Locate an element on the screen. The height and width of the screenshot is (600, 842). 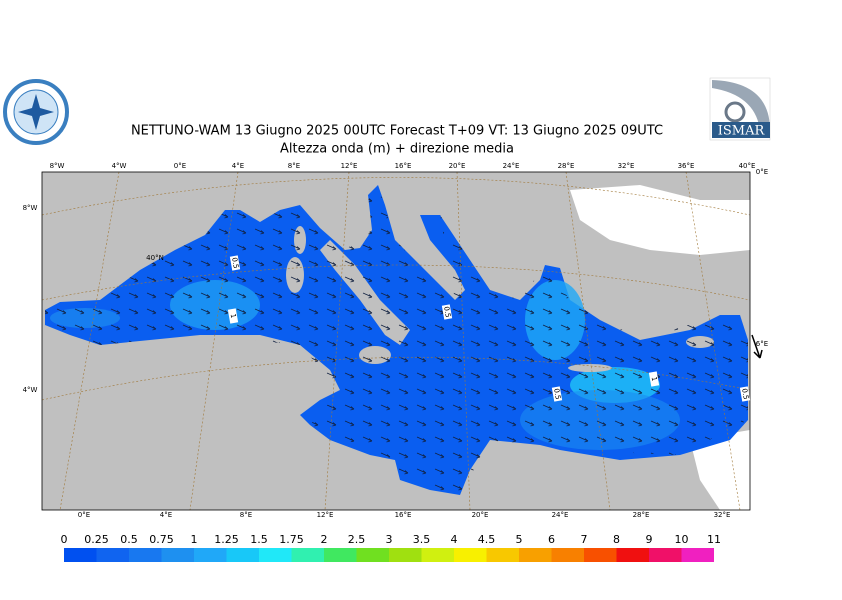
subtitle: Altezza onda (m) + direzione media is located at coordinates (397, 149).